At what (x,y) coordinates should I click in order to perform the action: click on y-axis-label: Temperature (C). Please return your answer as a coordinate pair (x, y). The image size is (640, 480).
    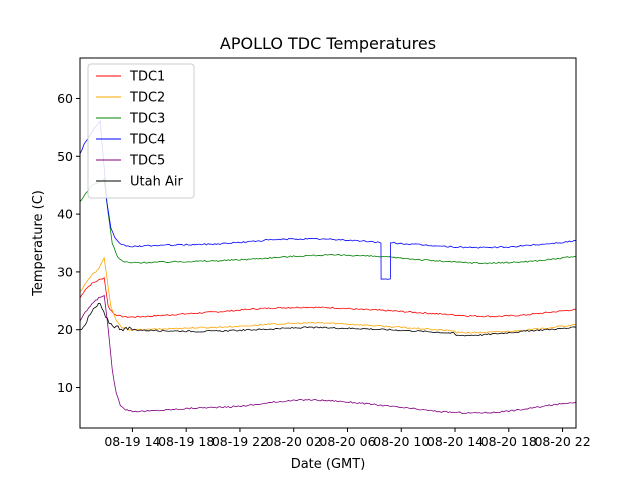
    Looking at the image, I should click on (38, 243).